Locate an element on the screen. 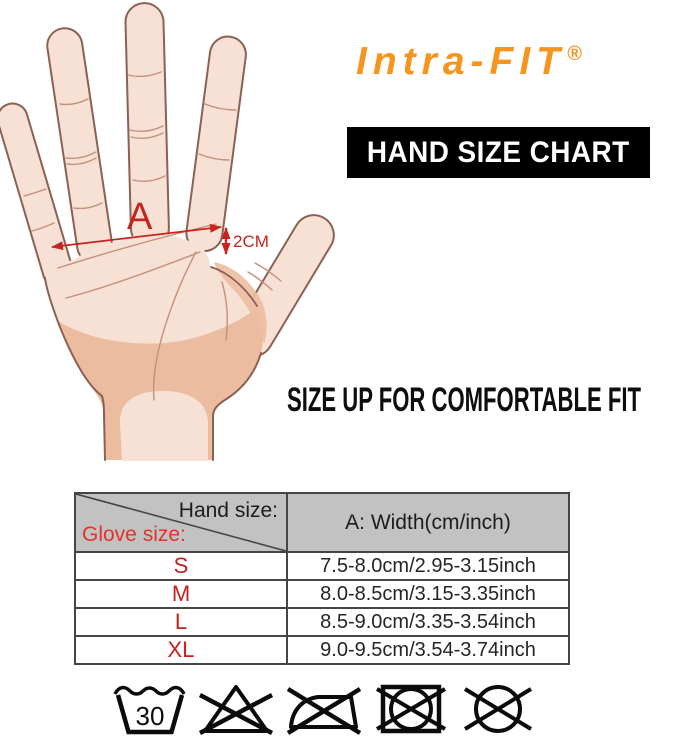 This screenshot has width=679, height=738. brand-logo: Intra-FIT® is located at coordinates (469, 62).